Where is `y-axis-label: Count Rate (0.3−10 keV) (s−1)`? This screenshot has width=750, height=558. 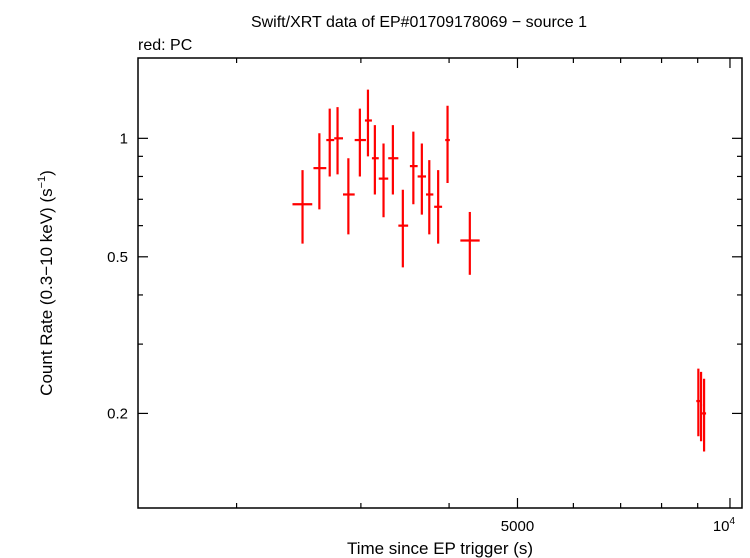
y-axis-label: Count Rate (0.3−10 keV) (s−1) is located at coordinates (46, 283).